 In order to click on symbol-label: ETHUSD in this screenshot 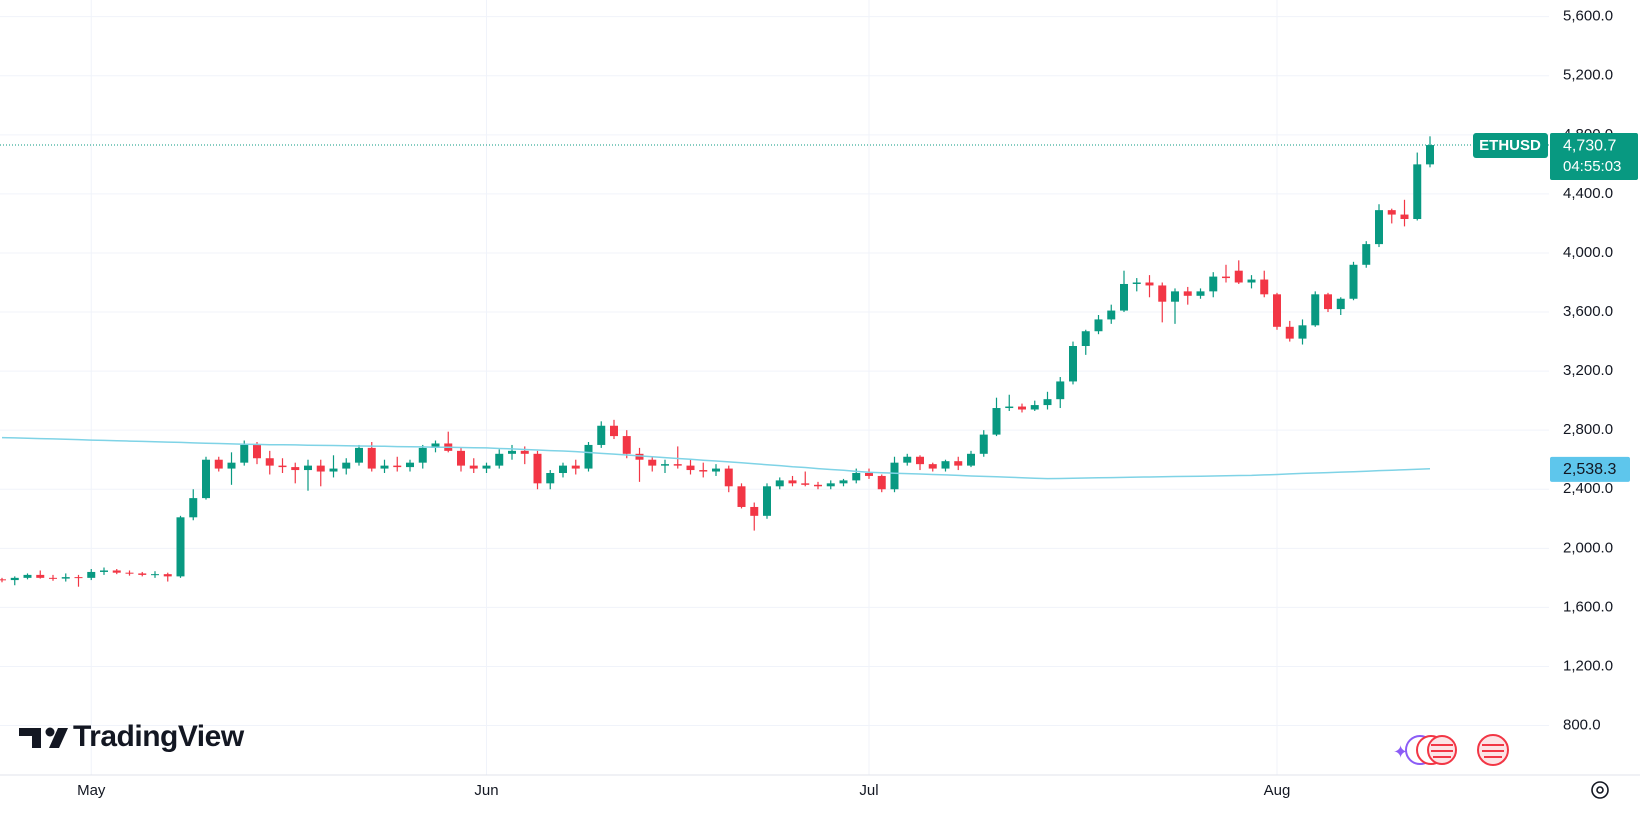, I will do `click(1510, 145)`.